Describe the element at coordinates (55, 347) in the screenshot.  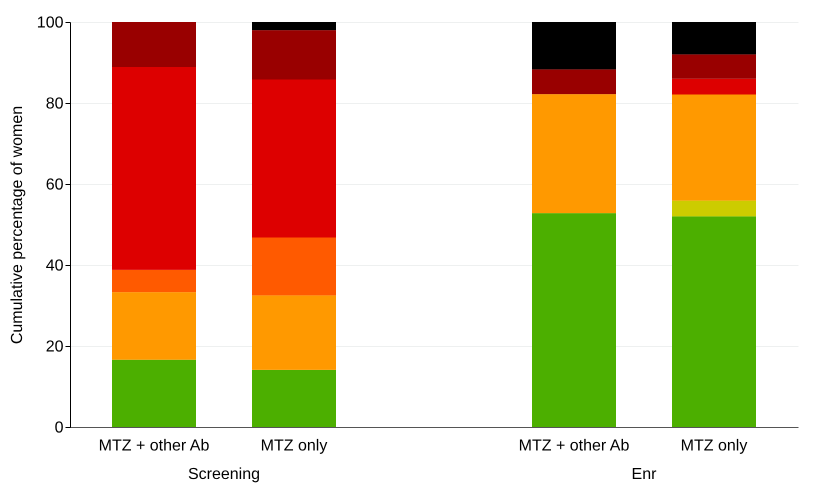
I see `y-tick-label: 20` at that location.